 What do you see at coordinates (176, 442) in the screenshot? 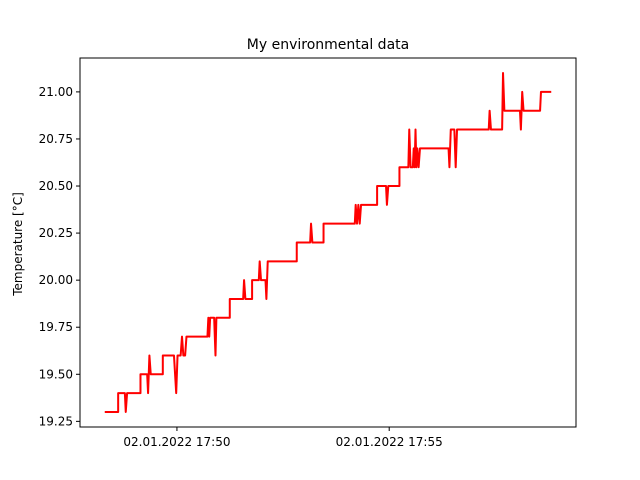
I see `x-tick-label: 02.01.2022 17:50` at bounding box center [176, 442].